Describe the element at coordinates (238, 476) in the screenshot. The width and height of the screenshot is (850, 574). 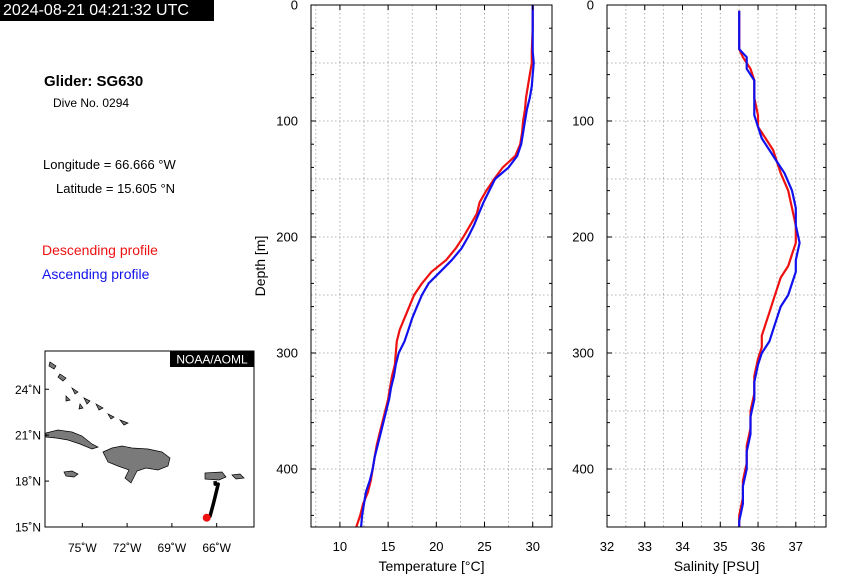
I see `virgin-islands-landmass` at that location.